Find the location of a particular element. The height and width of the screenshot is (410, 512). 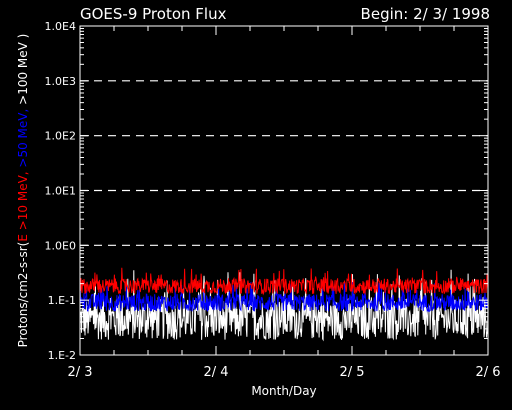

y-tick-label-2: 1.0E0 is located at coordinates (60, 245).